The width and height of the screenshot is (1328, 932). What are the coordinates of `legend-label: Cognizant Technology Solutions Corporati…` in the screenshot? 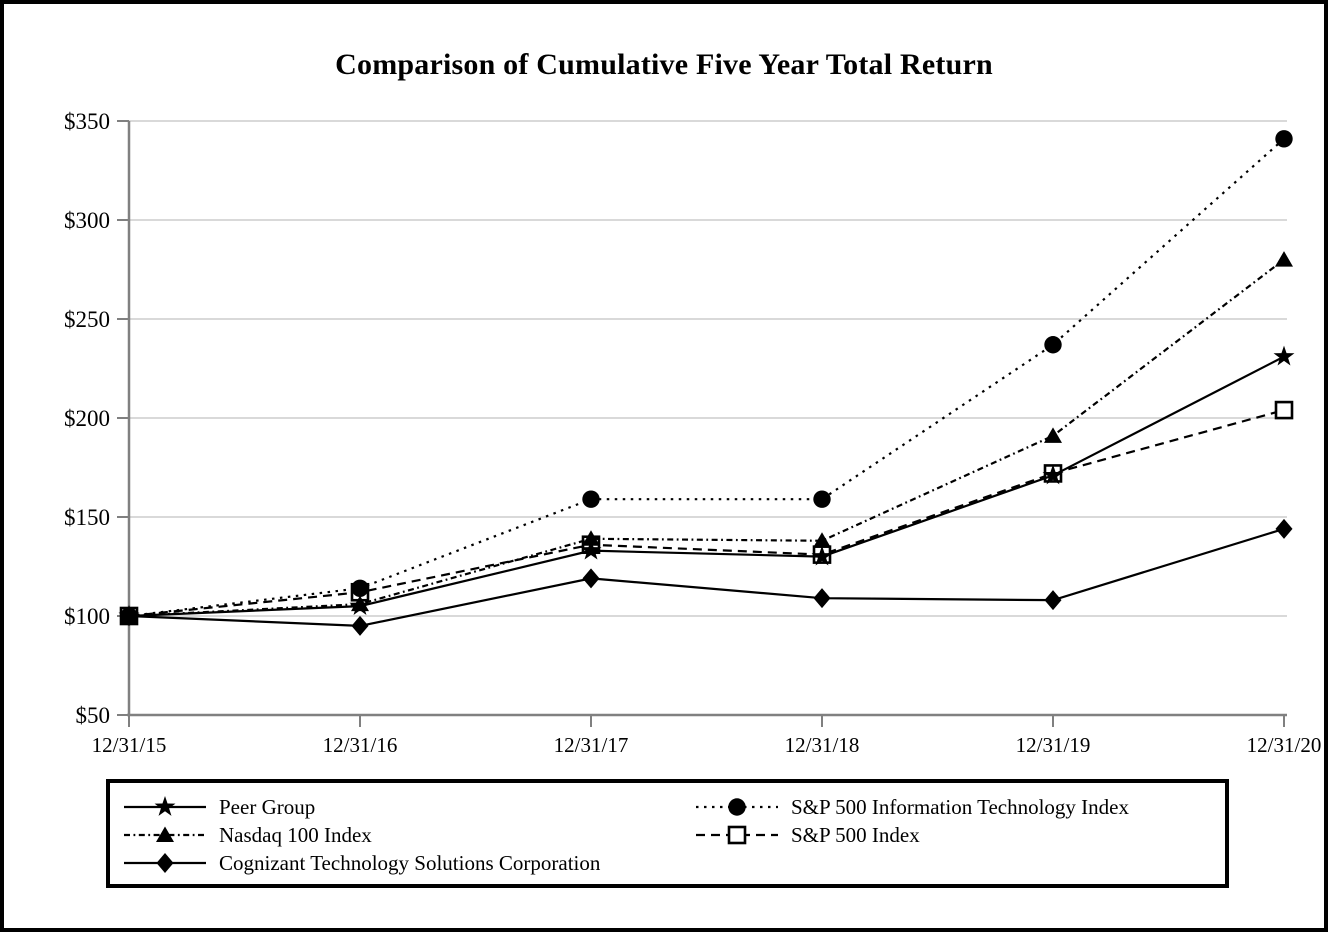 It's located at (410, 862).